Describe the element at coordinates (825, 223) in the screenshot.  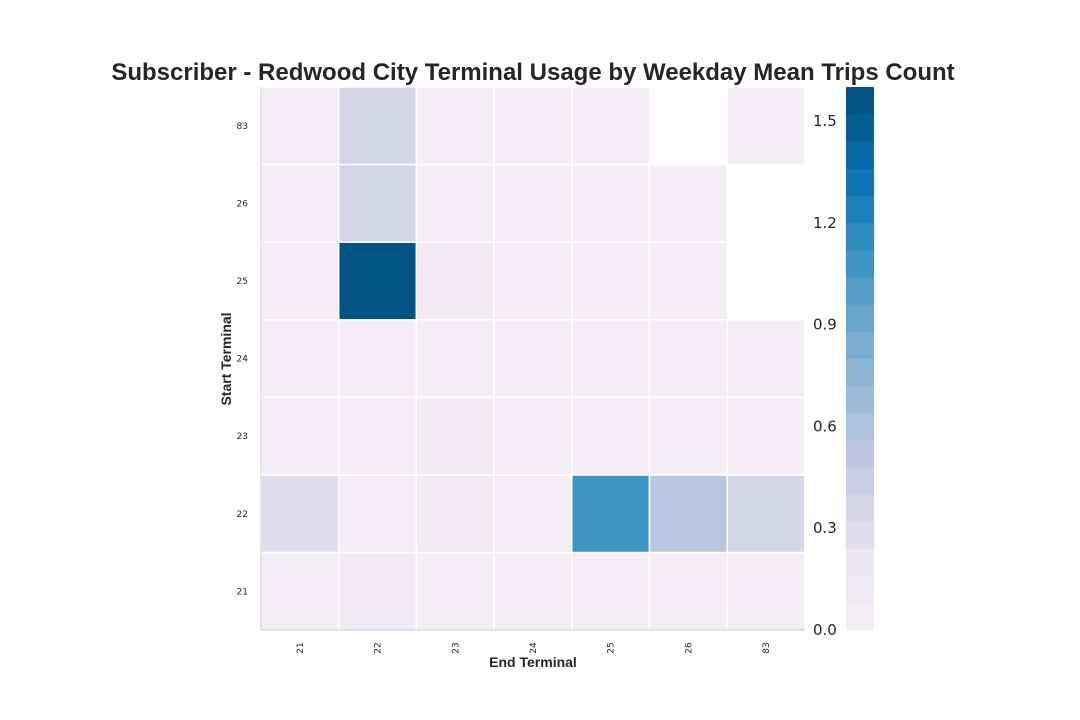
I see `colorbar-tick-label: 1.2` at that location.